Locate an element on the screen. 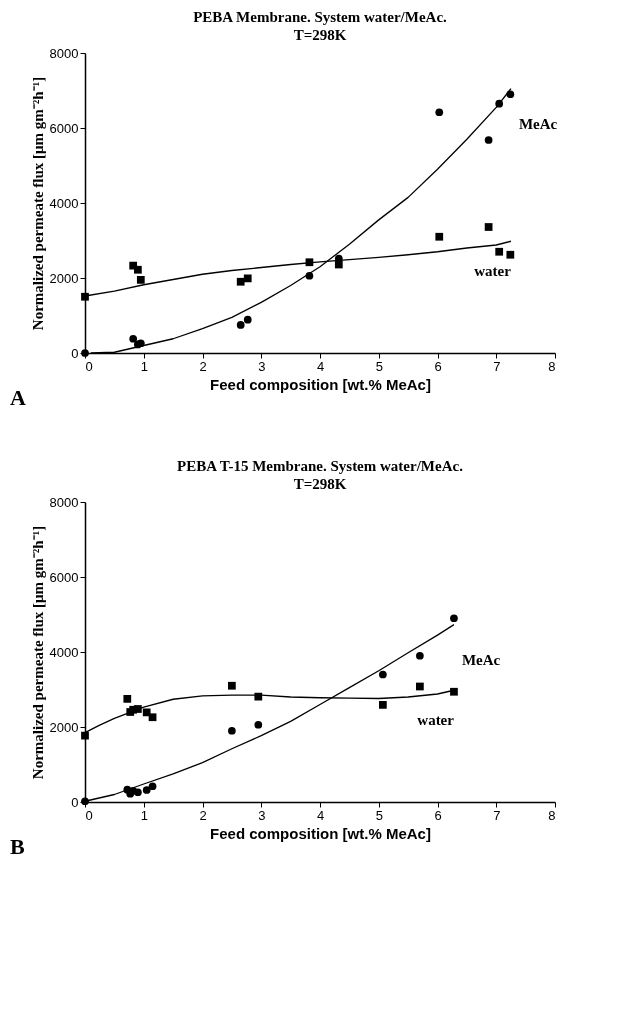 The width and height of the screenshot is (633, 1010). text: B is located at coordinates (17, 846).